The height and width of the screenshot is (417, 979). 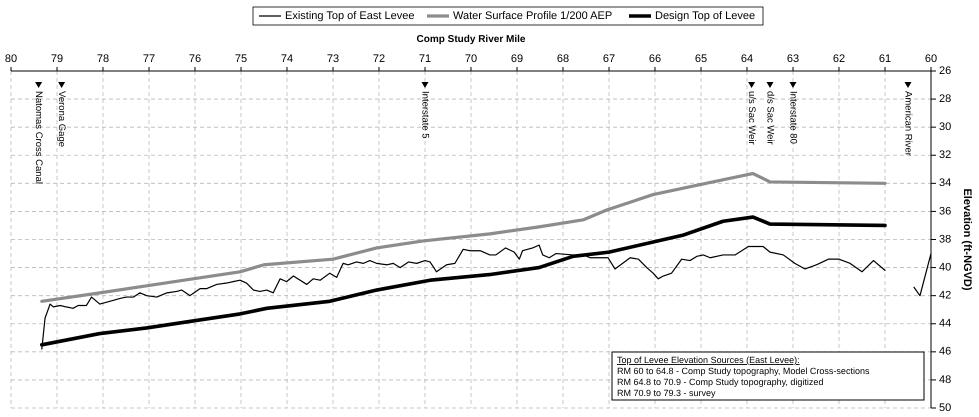 What do you see at coordinates (62, 119) in the screenshot?
I see `annotation: Verona Gage` at bounding box center [62, 119].